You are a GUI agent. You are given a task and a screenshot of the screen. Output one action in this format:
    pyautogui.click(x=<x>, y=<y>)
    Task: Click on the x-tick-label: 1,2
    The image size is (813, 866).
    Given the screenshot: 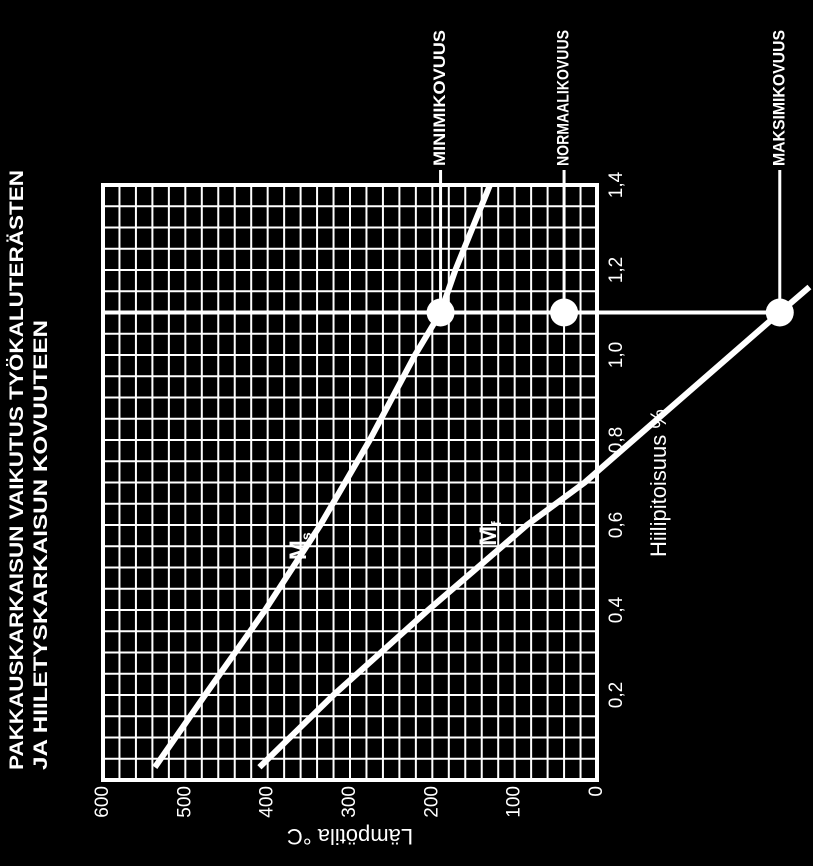 What is the action you would take?
    pyautogui.click(x=616, y=270)
    